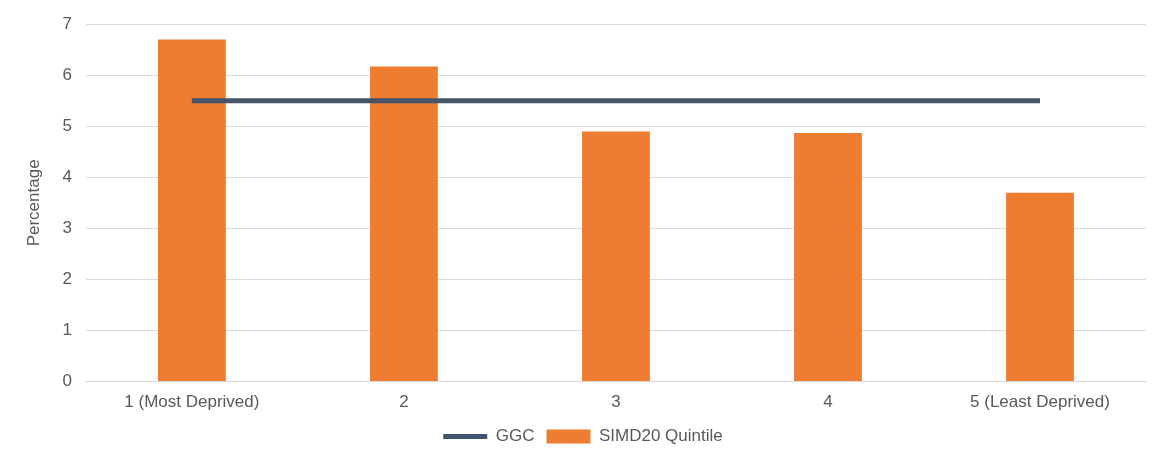 The image size is (1174, 463). I want to click on x-tick-label: 4, so click(828, 402).